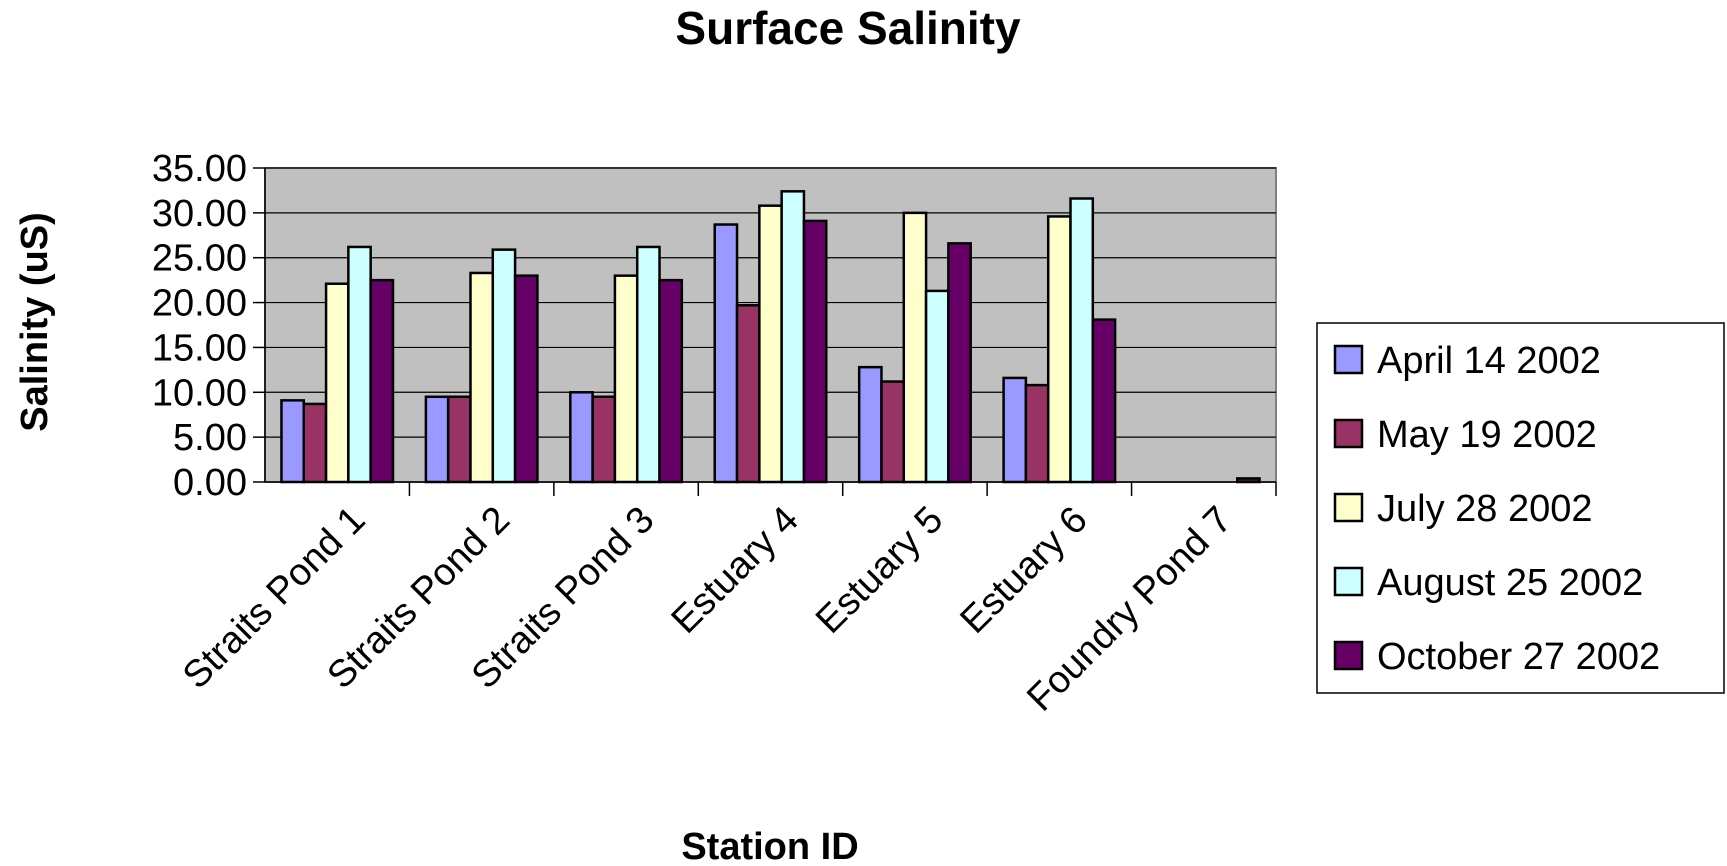 This screenshot has height=866, width=1727. Describe the element at coordinates (199, 259) in the screenshot. I see `y-tick-label: 25.00` at that location.